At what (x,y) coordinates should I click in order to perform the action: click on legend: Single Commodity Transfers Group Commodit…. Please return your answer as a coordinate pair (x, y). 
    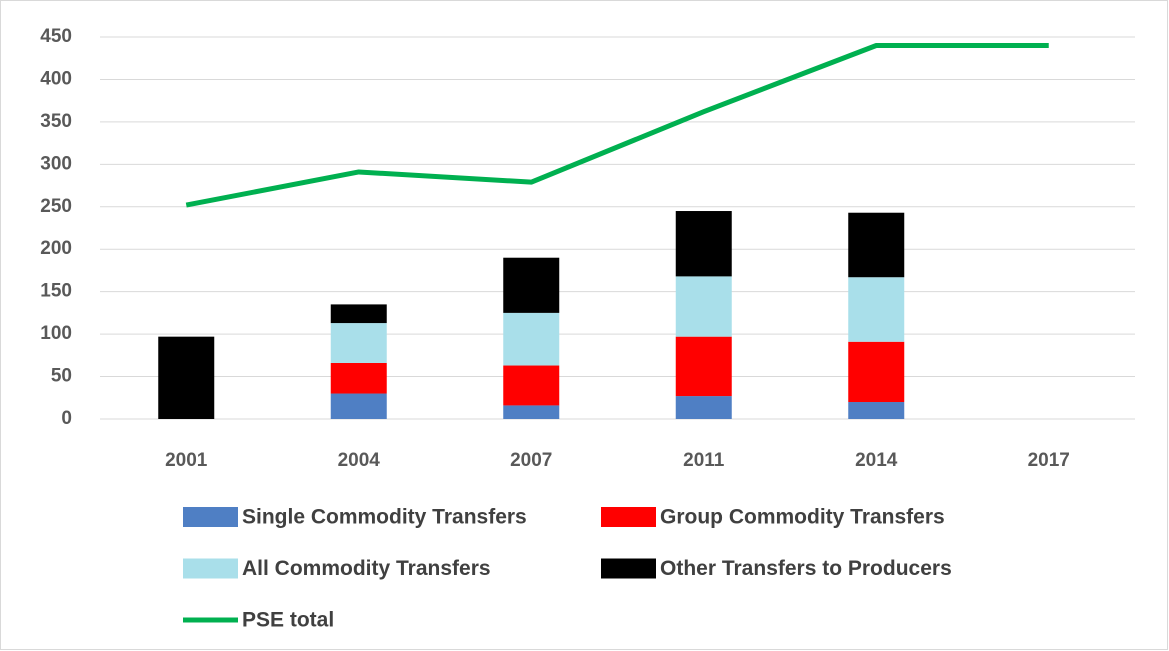
    Looking at the image, I should click on (567, 569).